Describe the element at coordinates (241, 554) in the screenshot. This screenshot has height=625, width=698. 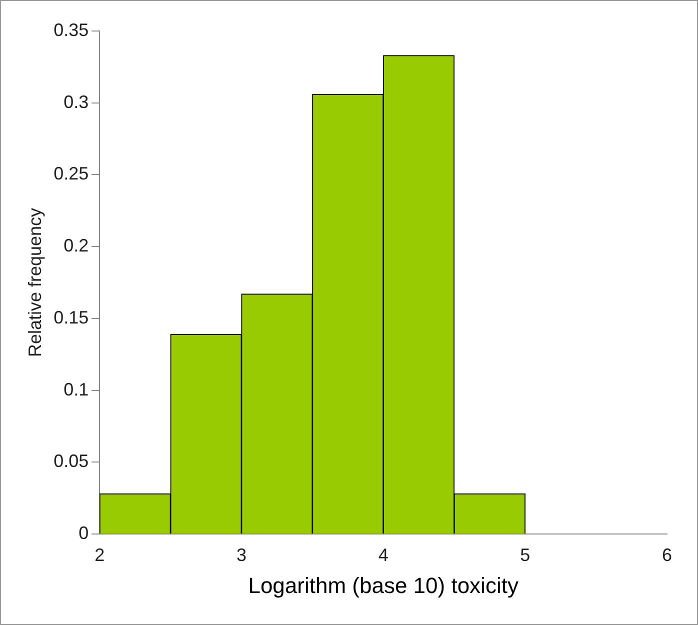
I see `x-tick-label: 3` at that location.